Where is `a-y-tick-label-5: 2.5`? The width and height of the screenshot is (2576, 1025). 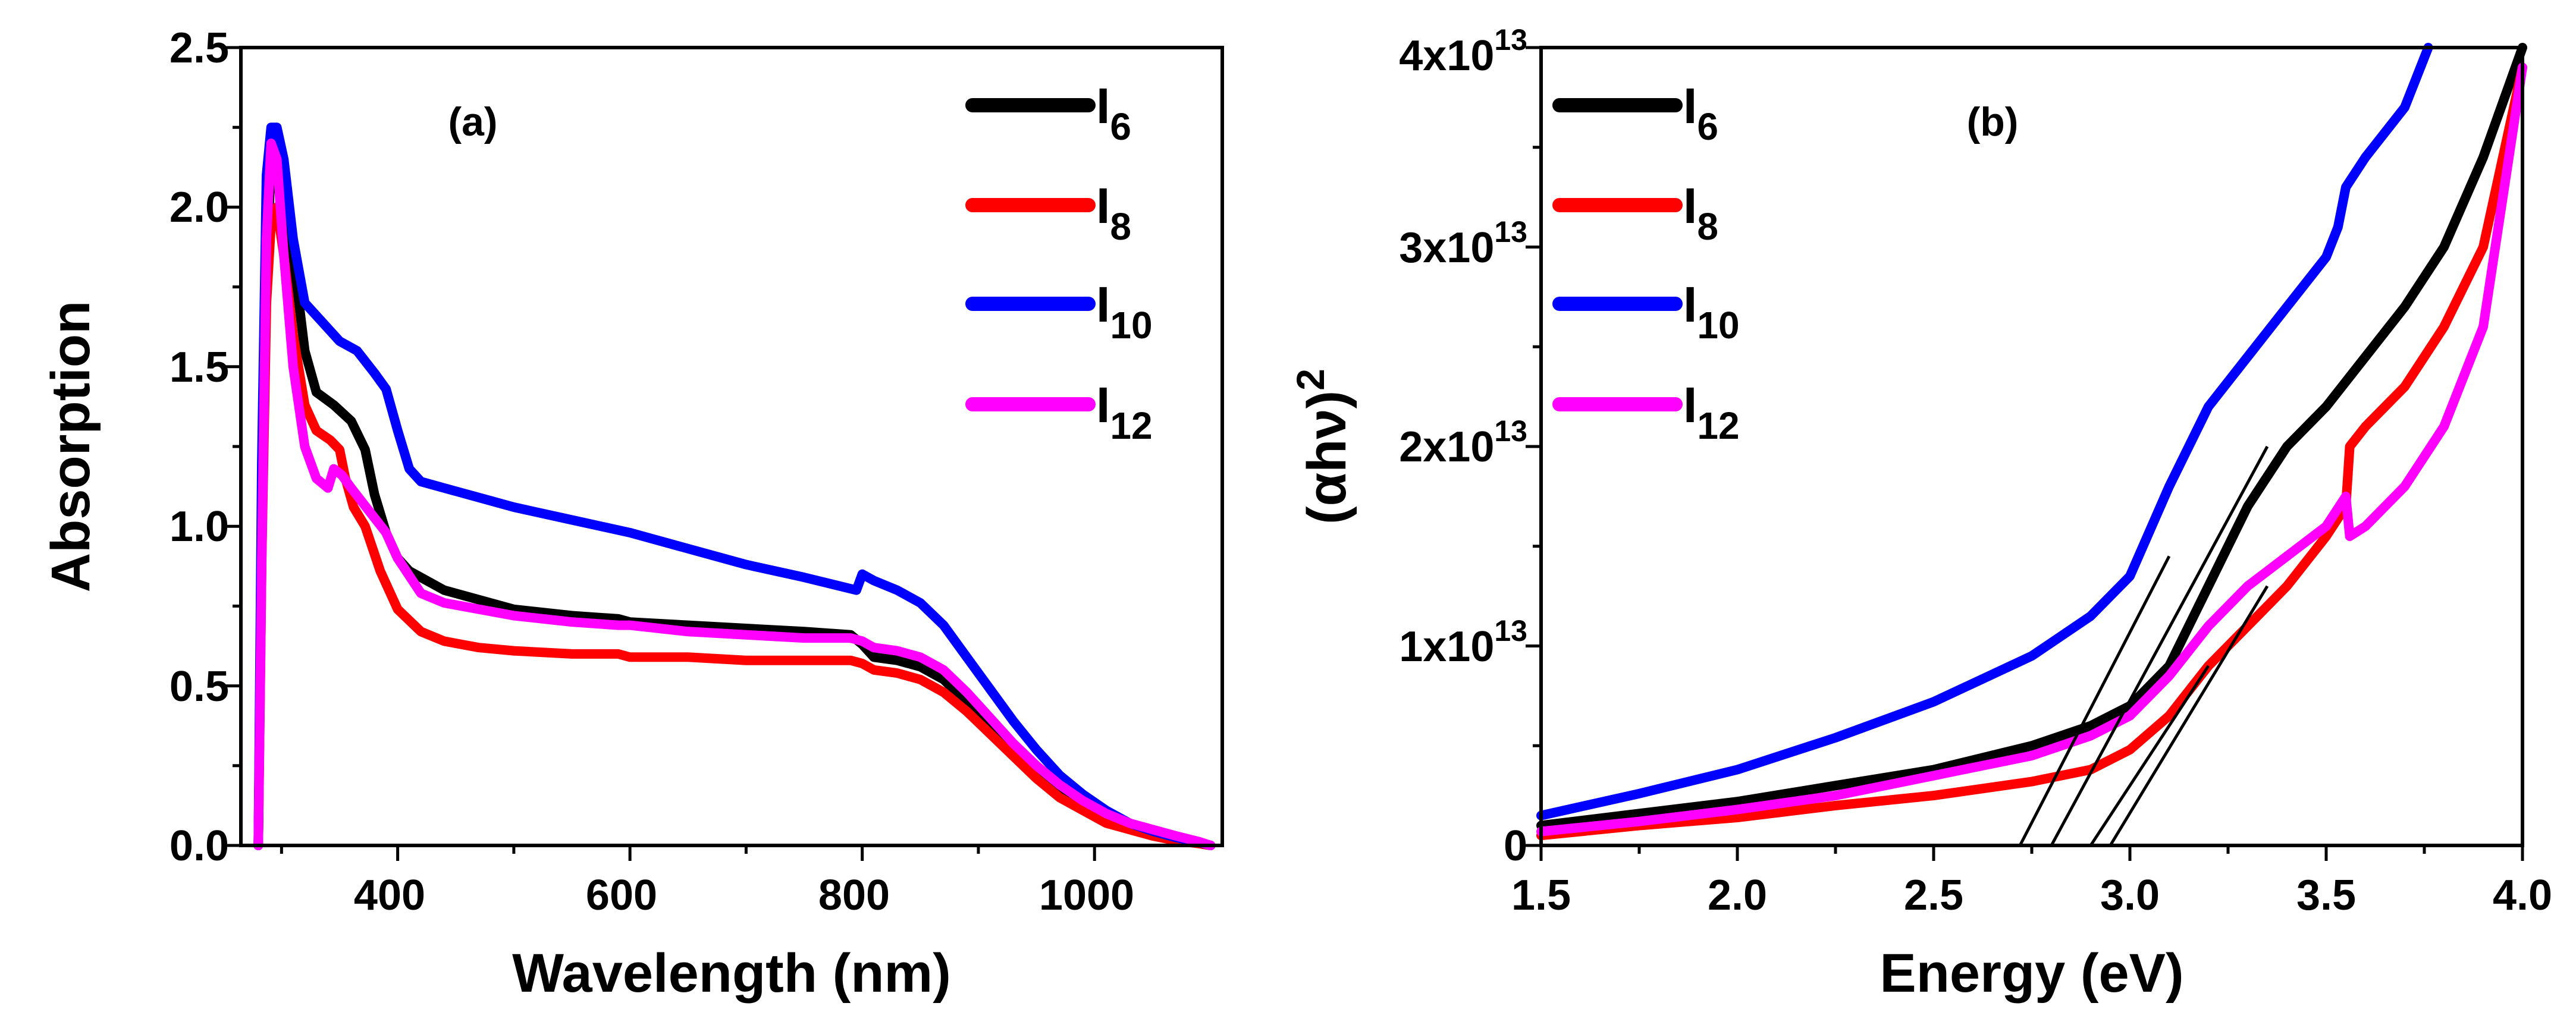
a-y-tick-label-5: 2.5 is located at coordinates (199, 48).